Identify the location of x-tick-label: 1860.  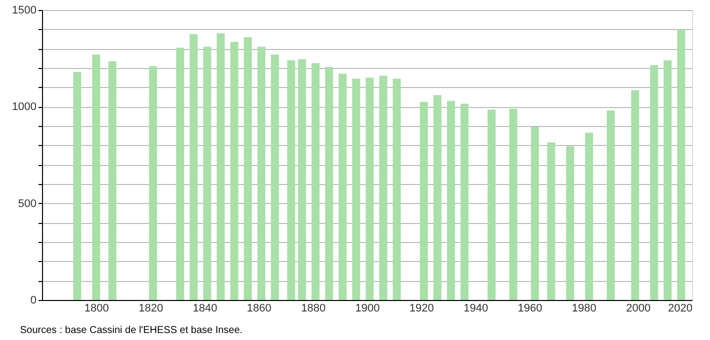
(259, 308).